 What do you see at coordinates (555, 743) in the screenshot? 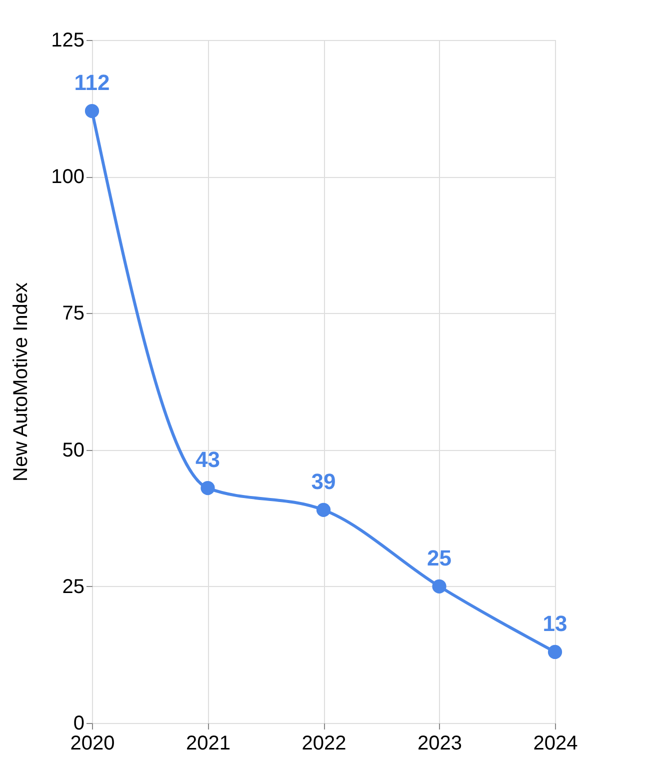
I see `x-tick-label: 2024` at bounding box center [555, 743].